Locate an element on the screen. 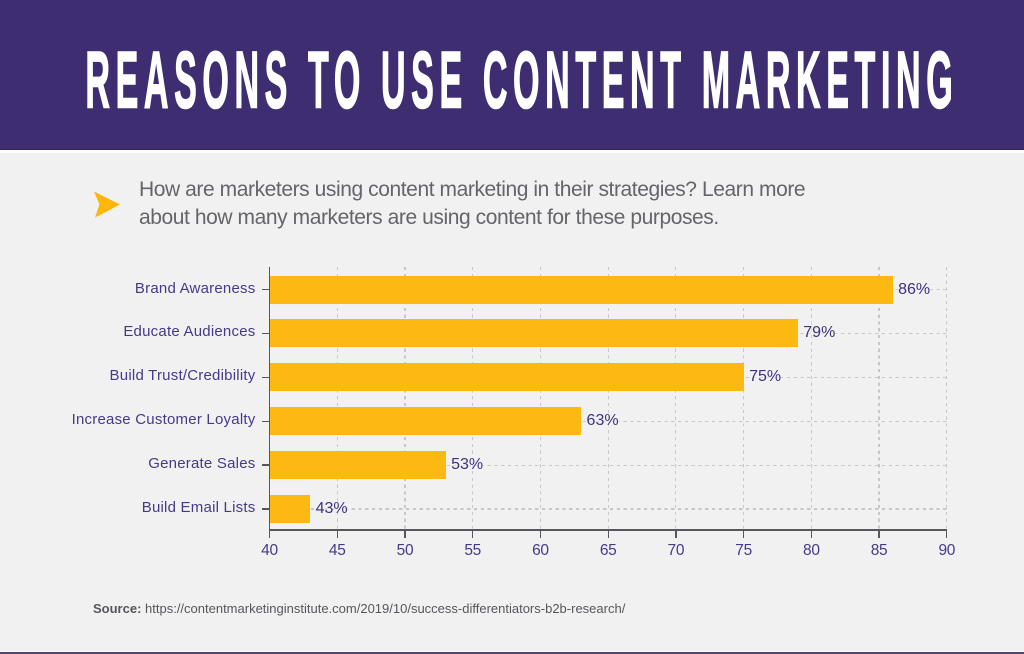  svg-text:REASONS TO USE CONTENT MARKETI: REASONS TO USE CONTENT MARKETING is located at coordinates (518, 81).